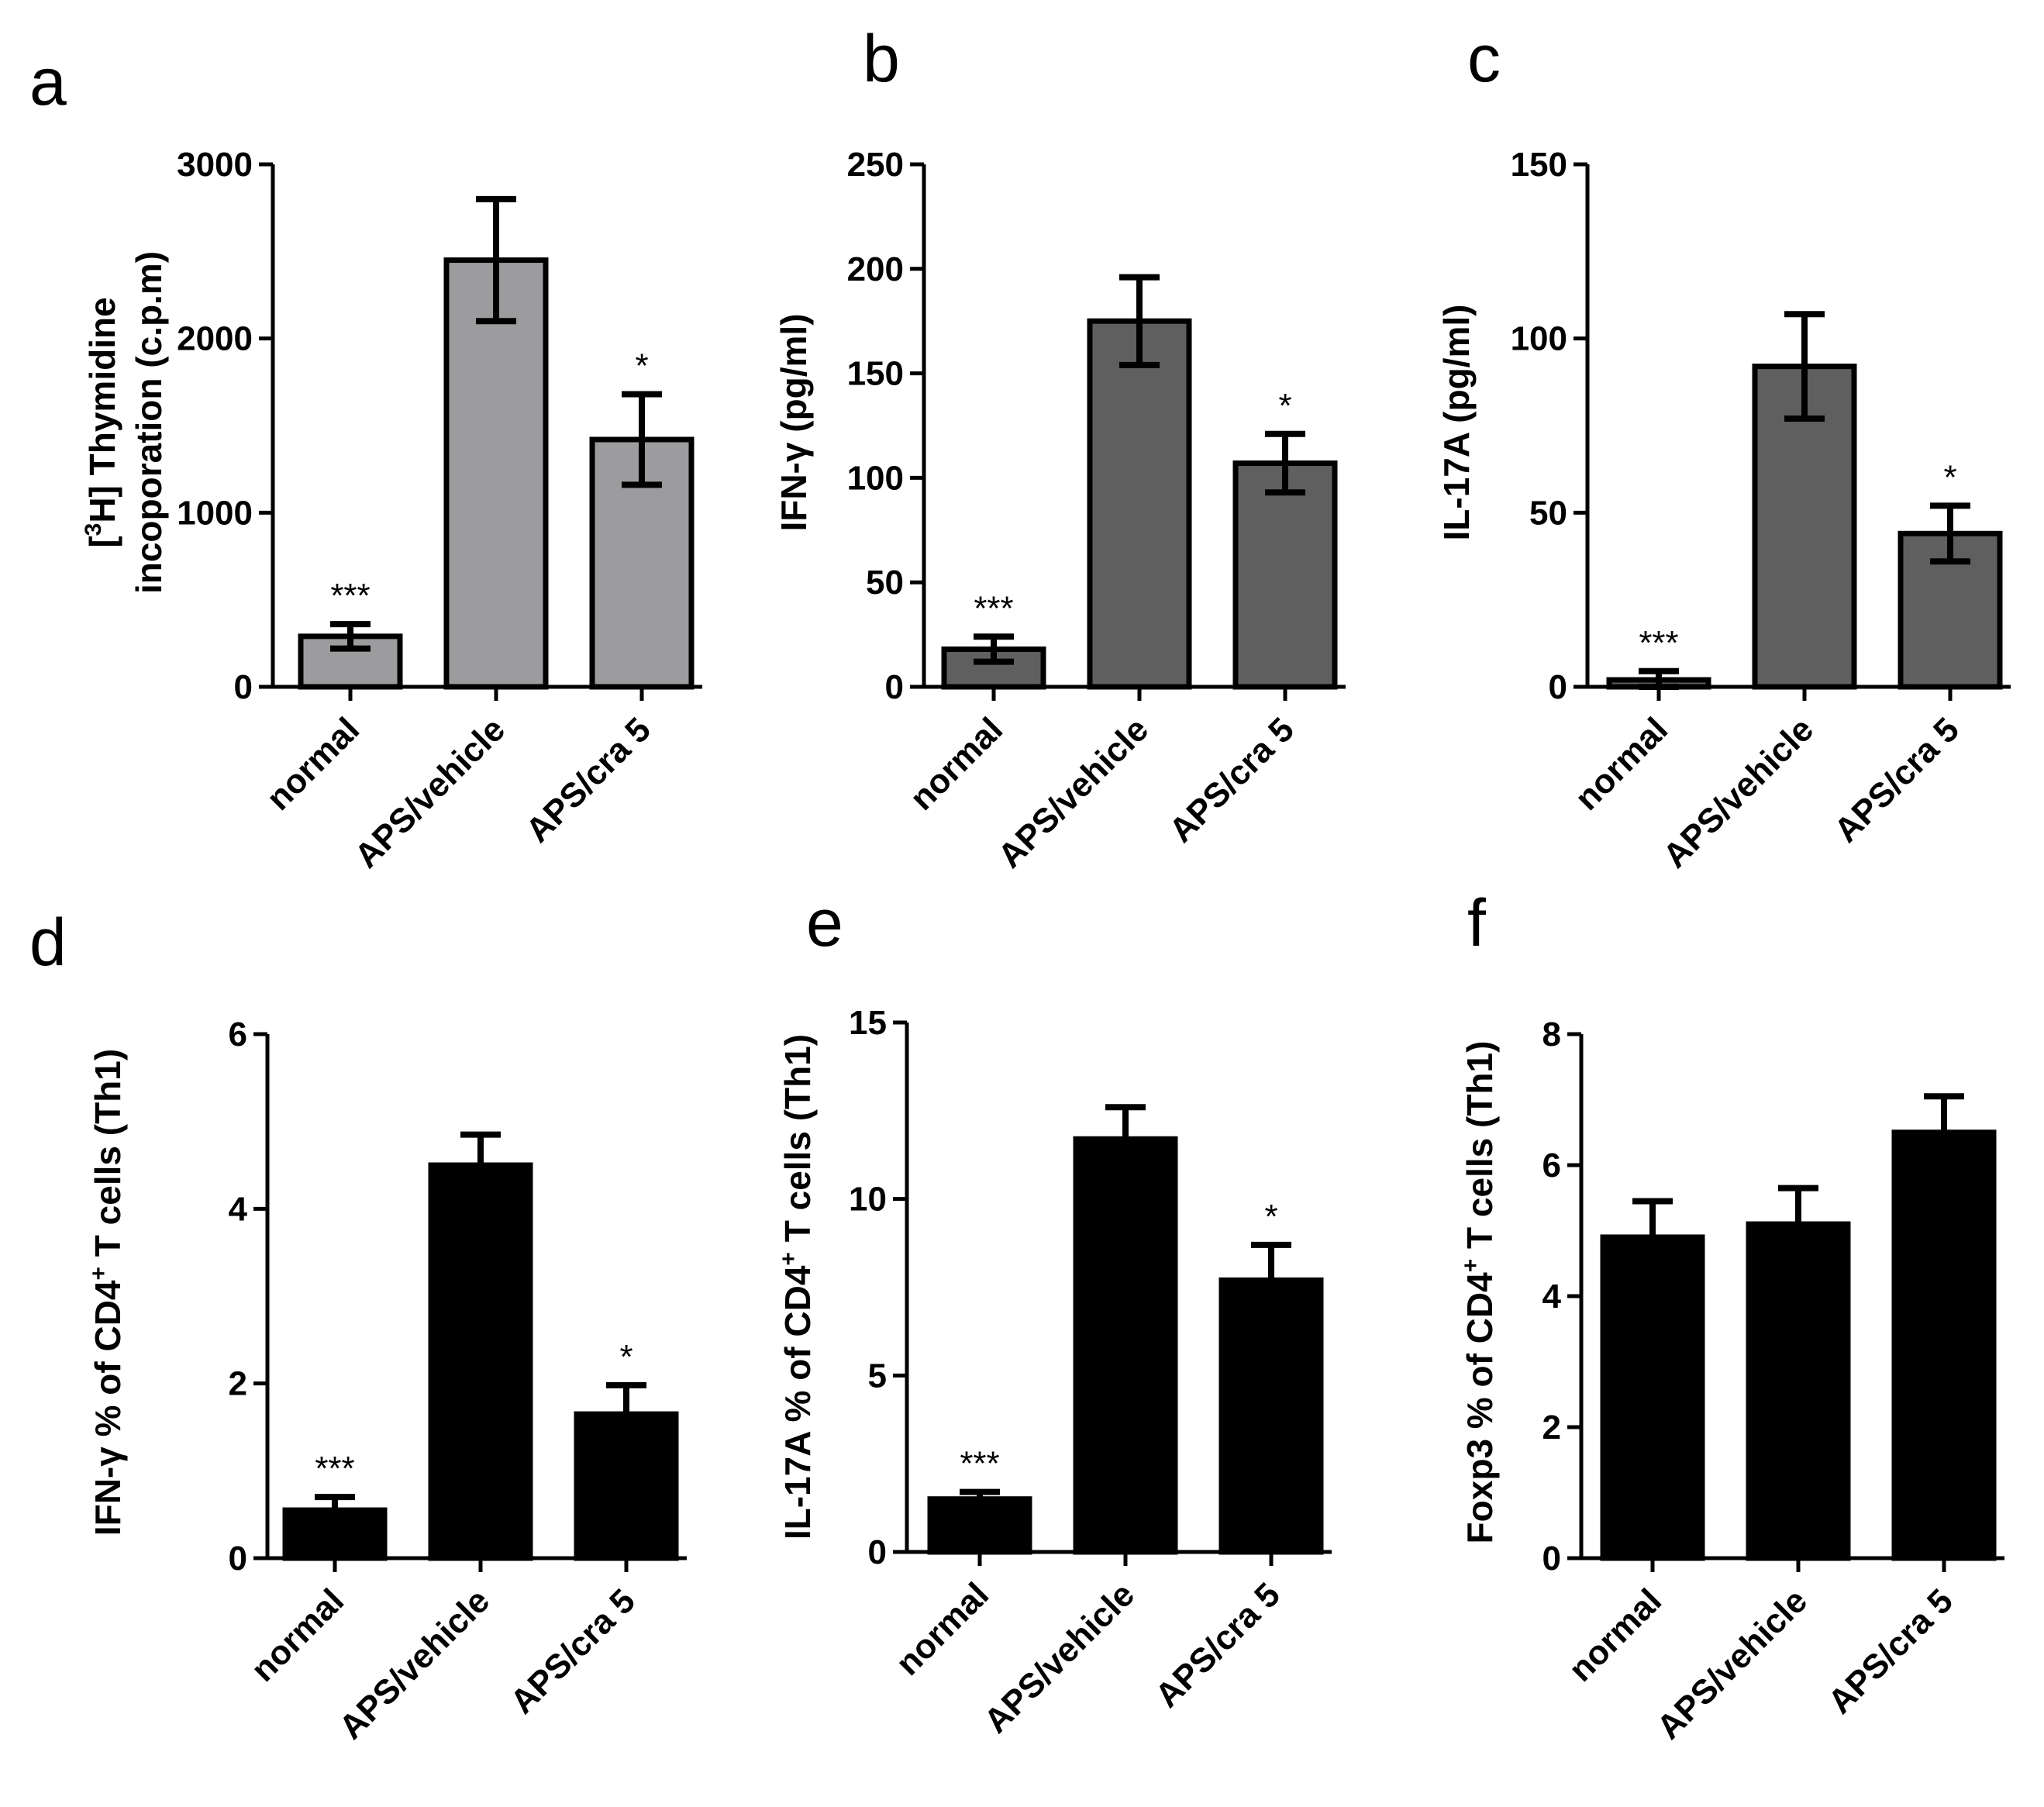 The width and height of the screenshot is (2044, 1807). What do you see at coordinates (794, 422) in the screenshot?
I see `y-axis-label: IFN-γ (pg/ml)` at bounding box center [794, 422].